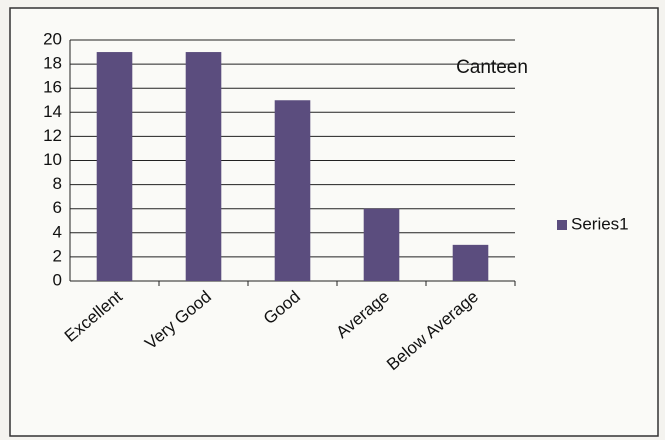 The image size is (665, 440). What do you see at coordinates (52, 135) in the screenshot?
I see `y-tick-label: 12` at bounding box center [52, 135].